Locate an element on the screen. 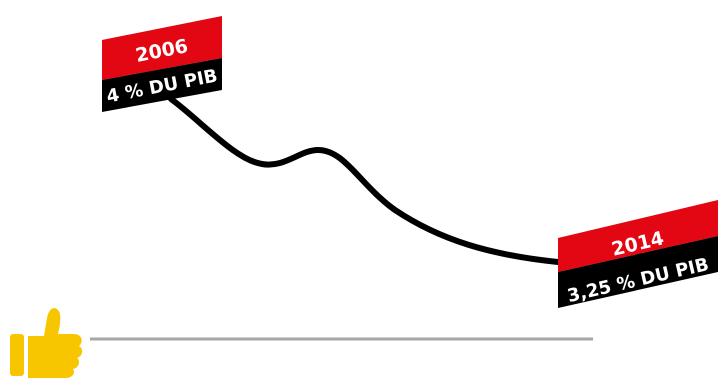  label-tag-2014: 2014 3,25 % DU PIB is located at coordinates (638, 254).